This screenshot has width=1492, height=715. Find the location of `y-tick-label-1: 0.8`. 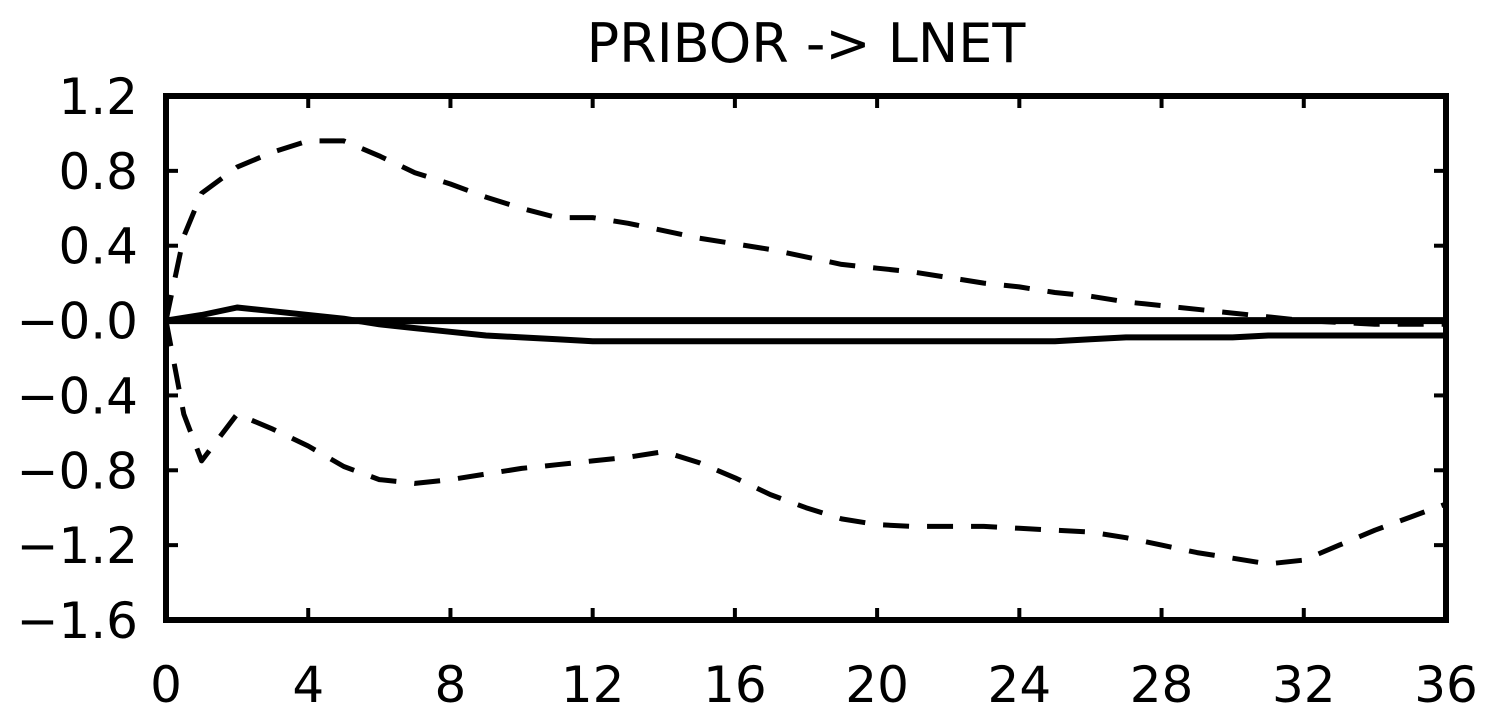

y-tick-label-1: 0.8 is located at coordinates (98, 172).